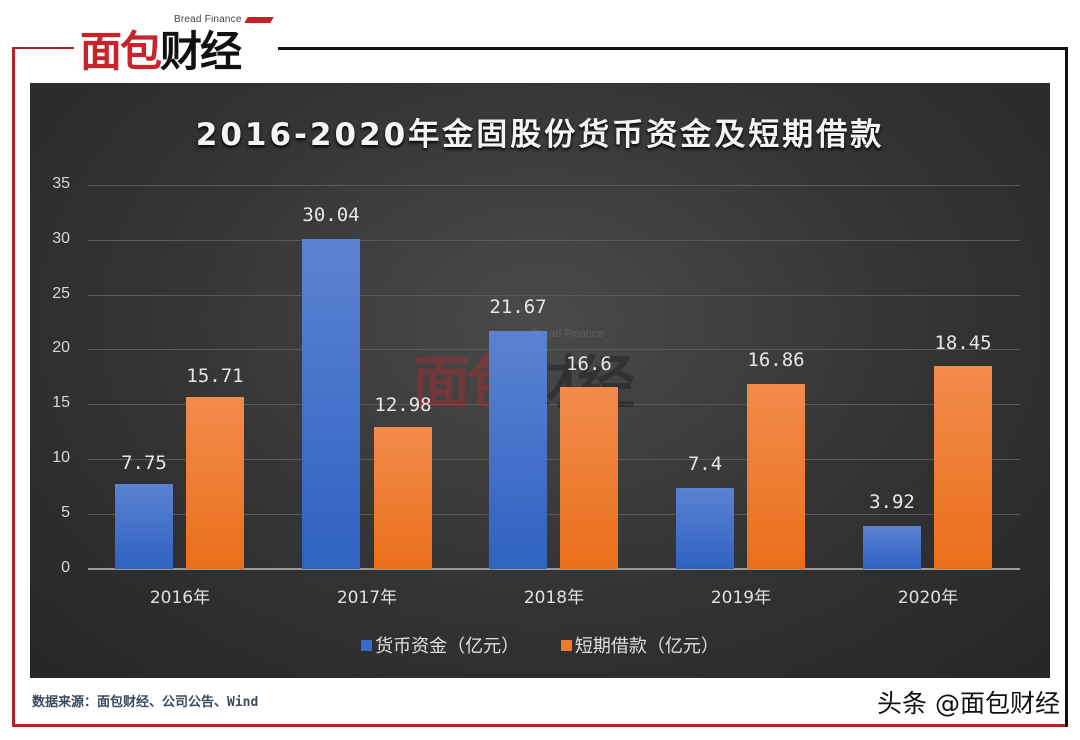  I want to click on bar-cash-2017, so click(331, 404).